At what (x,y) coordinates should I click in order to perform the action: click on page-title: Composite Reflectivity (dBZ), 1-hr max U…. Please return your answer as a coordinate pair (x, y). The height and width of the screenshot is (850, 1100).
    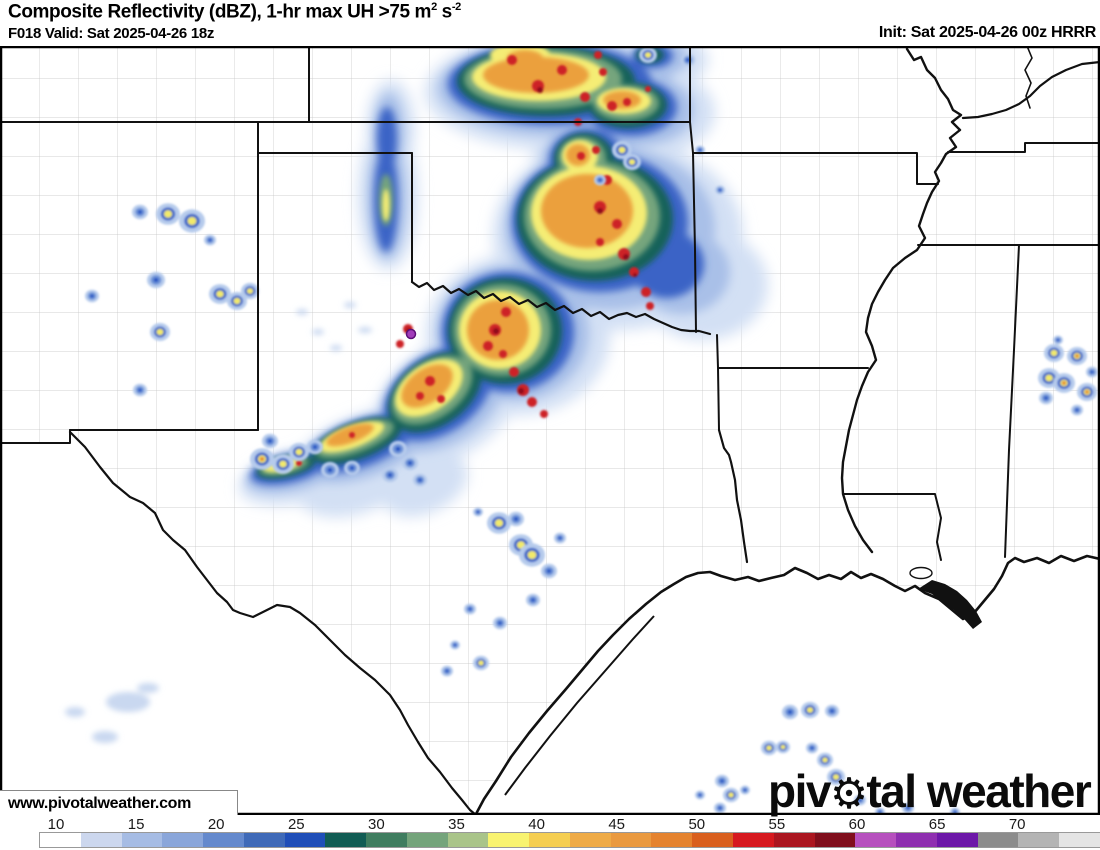
    Looking at the image, I should click on (234, 12).